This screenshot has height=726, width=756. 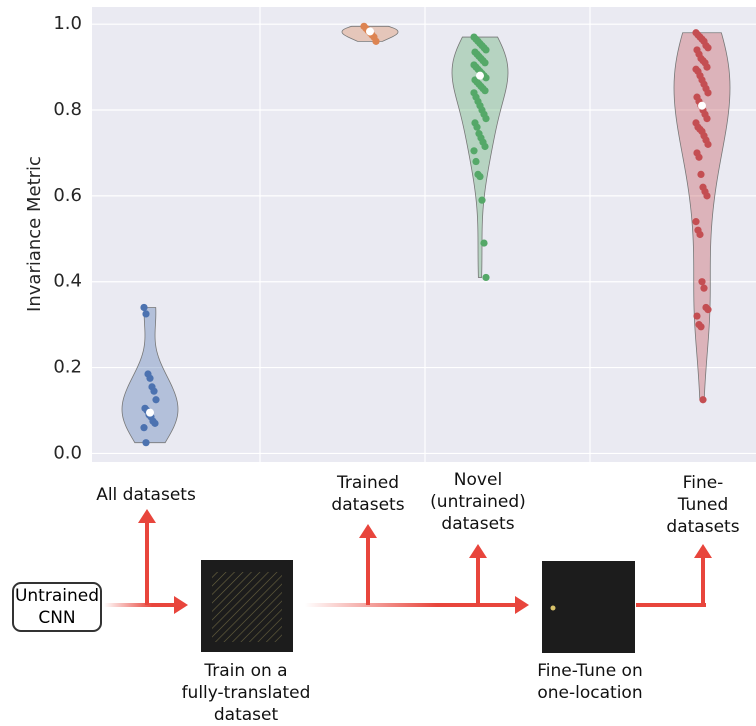 I want to click on group-label: Trained datasets, so click(x=368, y=494).